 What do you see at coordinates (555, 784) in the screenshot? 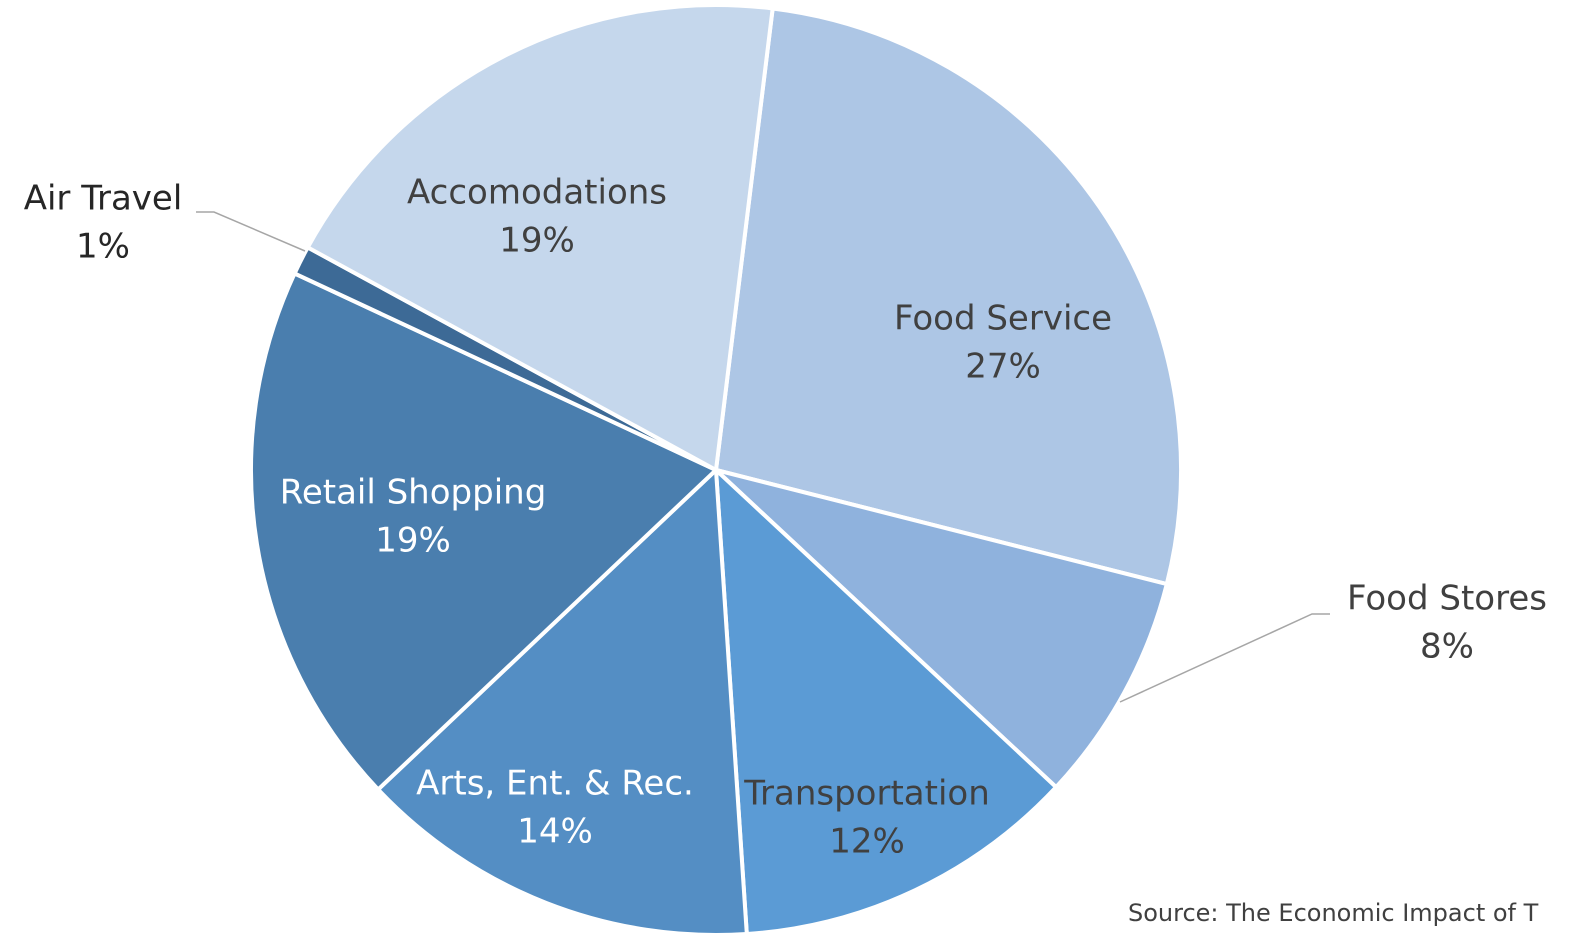
I see `slice-label: Arts, Ent. & Rec.` at bounding box center [555, 784].